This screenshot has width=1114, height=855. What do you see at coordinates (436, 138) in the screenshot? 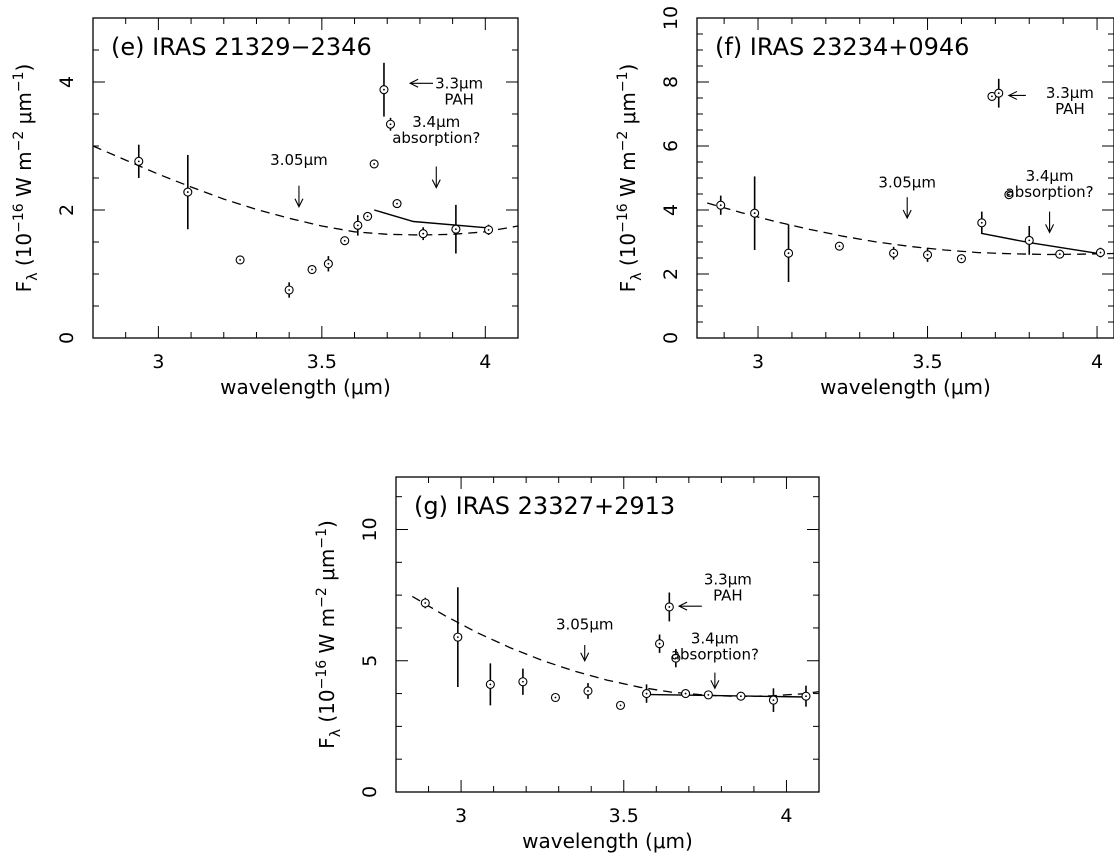
I see `annotation-label-e: absorption?` at bounding box center [436, 138].